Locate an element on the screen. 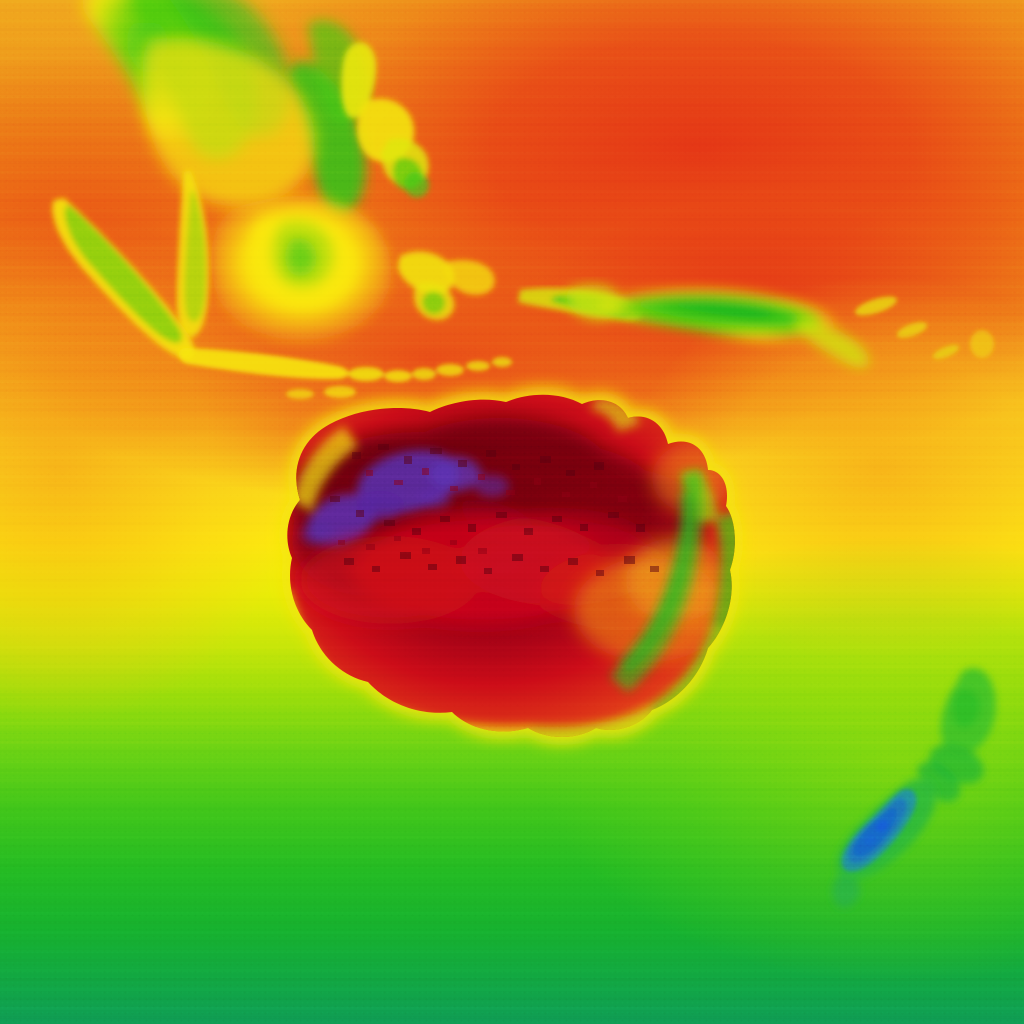  nz-southern-alps-cold-core is located at coordinates (879, 830).